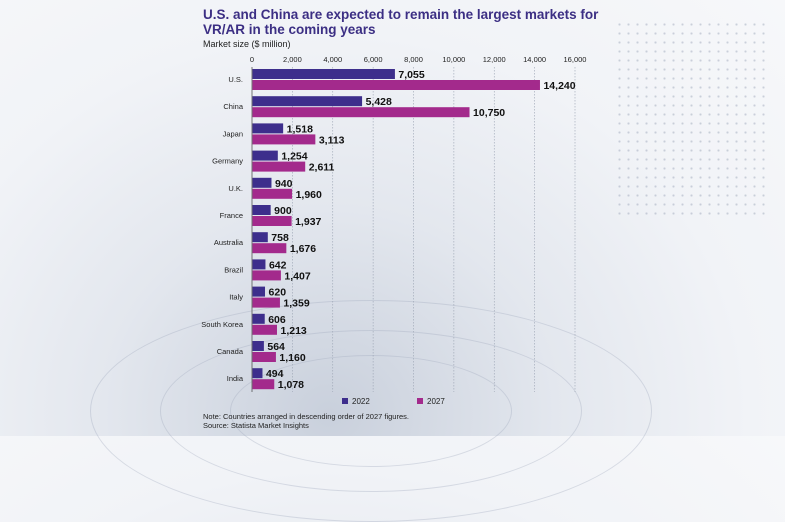 Image resolution: width=785 pixels, height=522 pixels. Describe the element at coordinates (275, 374) in the screenshot. I see `data-label-2022: 494` at that location.